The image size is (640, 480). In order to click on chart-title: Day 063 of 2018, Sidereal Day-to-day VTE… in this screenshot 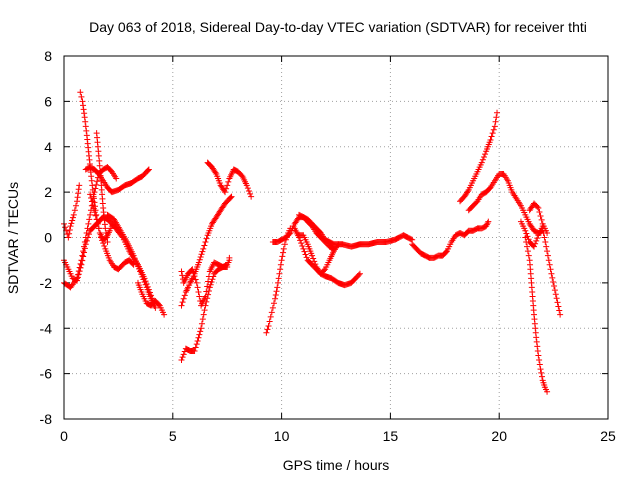, I will do `click(338, 27)`.